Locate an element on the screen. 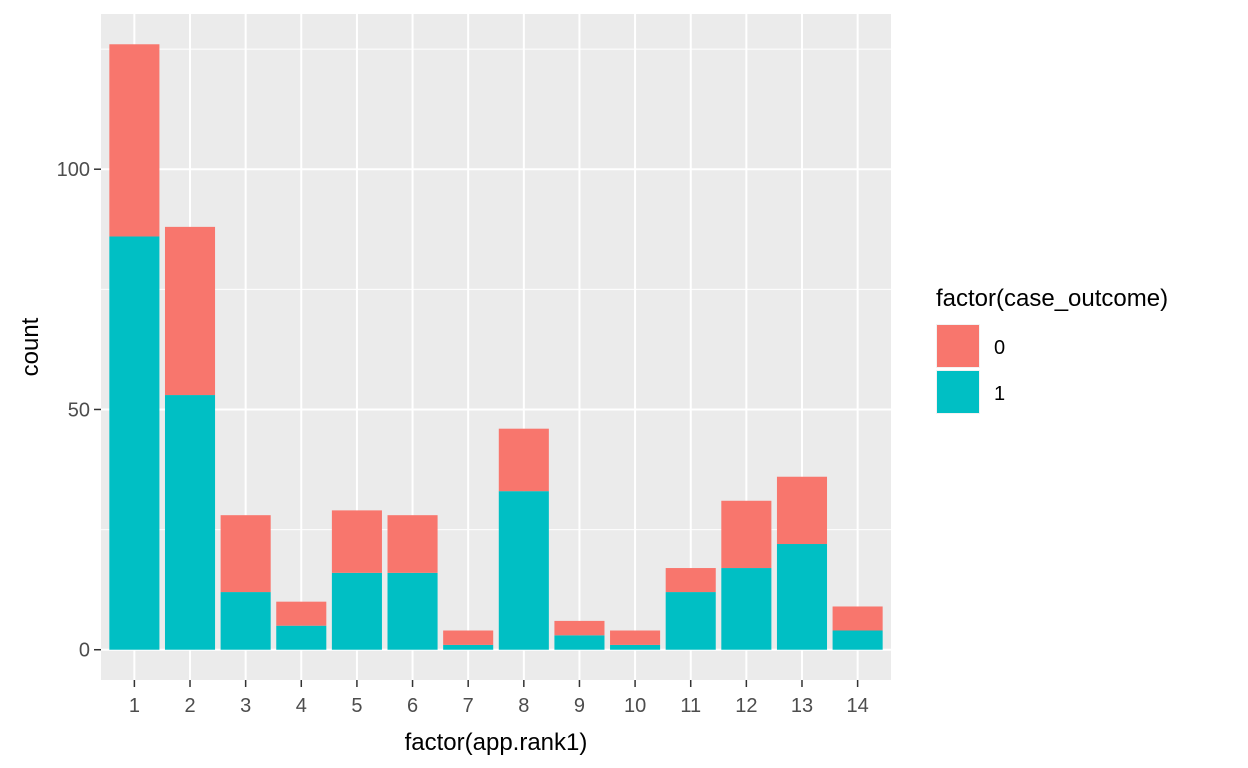 This screenshot has width=1248, height=768. x-tick-label: 8 is located at coordinates (523, 706).